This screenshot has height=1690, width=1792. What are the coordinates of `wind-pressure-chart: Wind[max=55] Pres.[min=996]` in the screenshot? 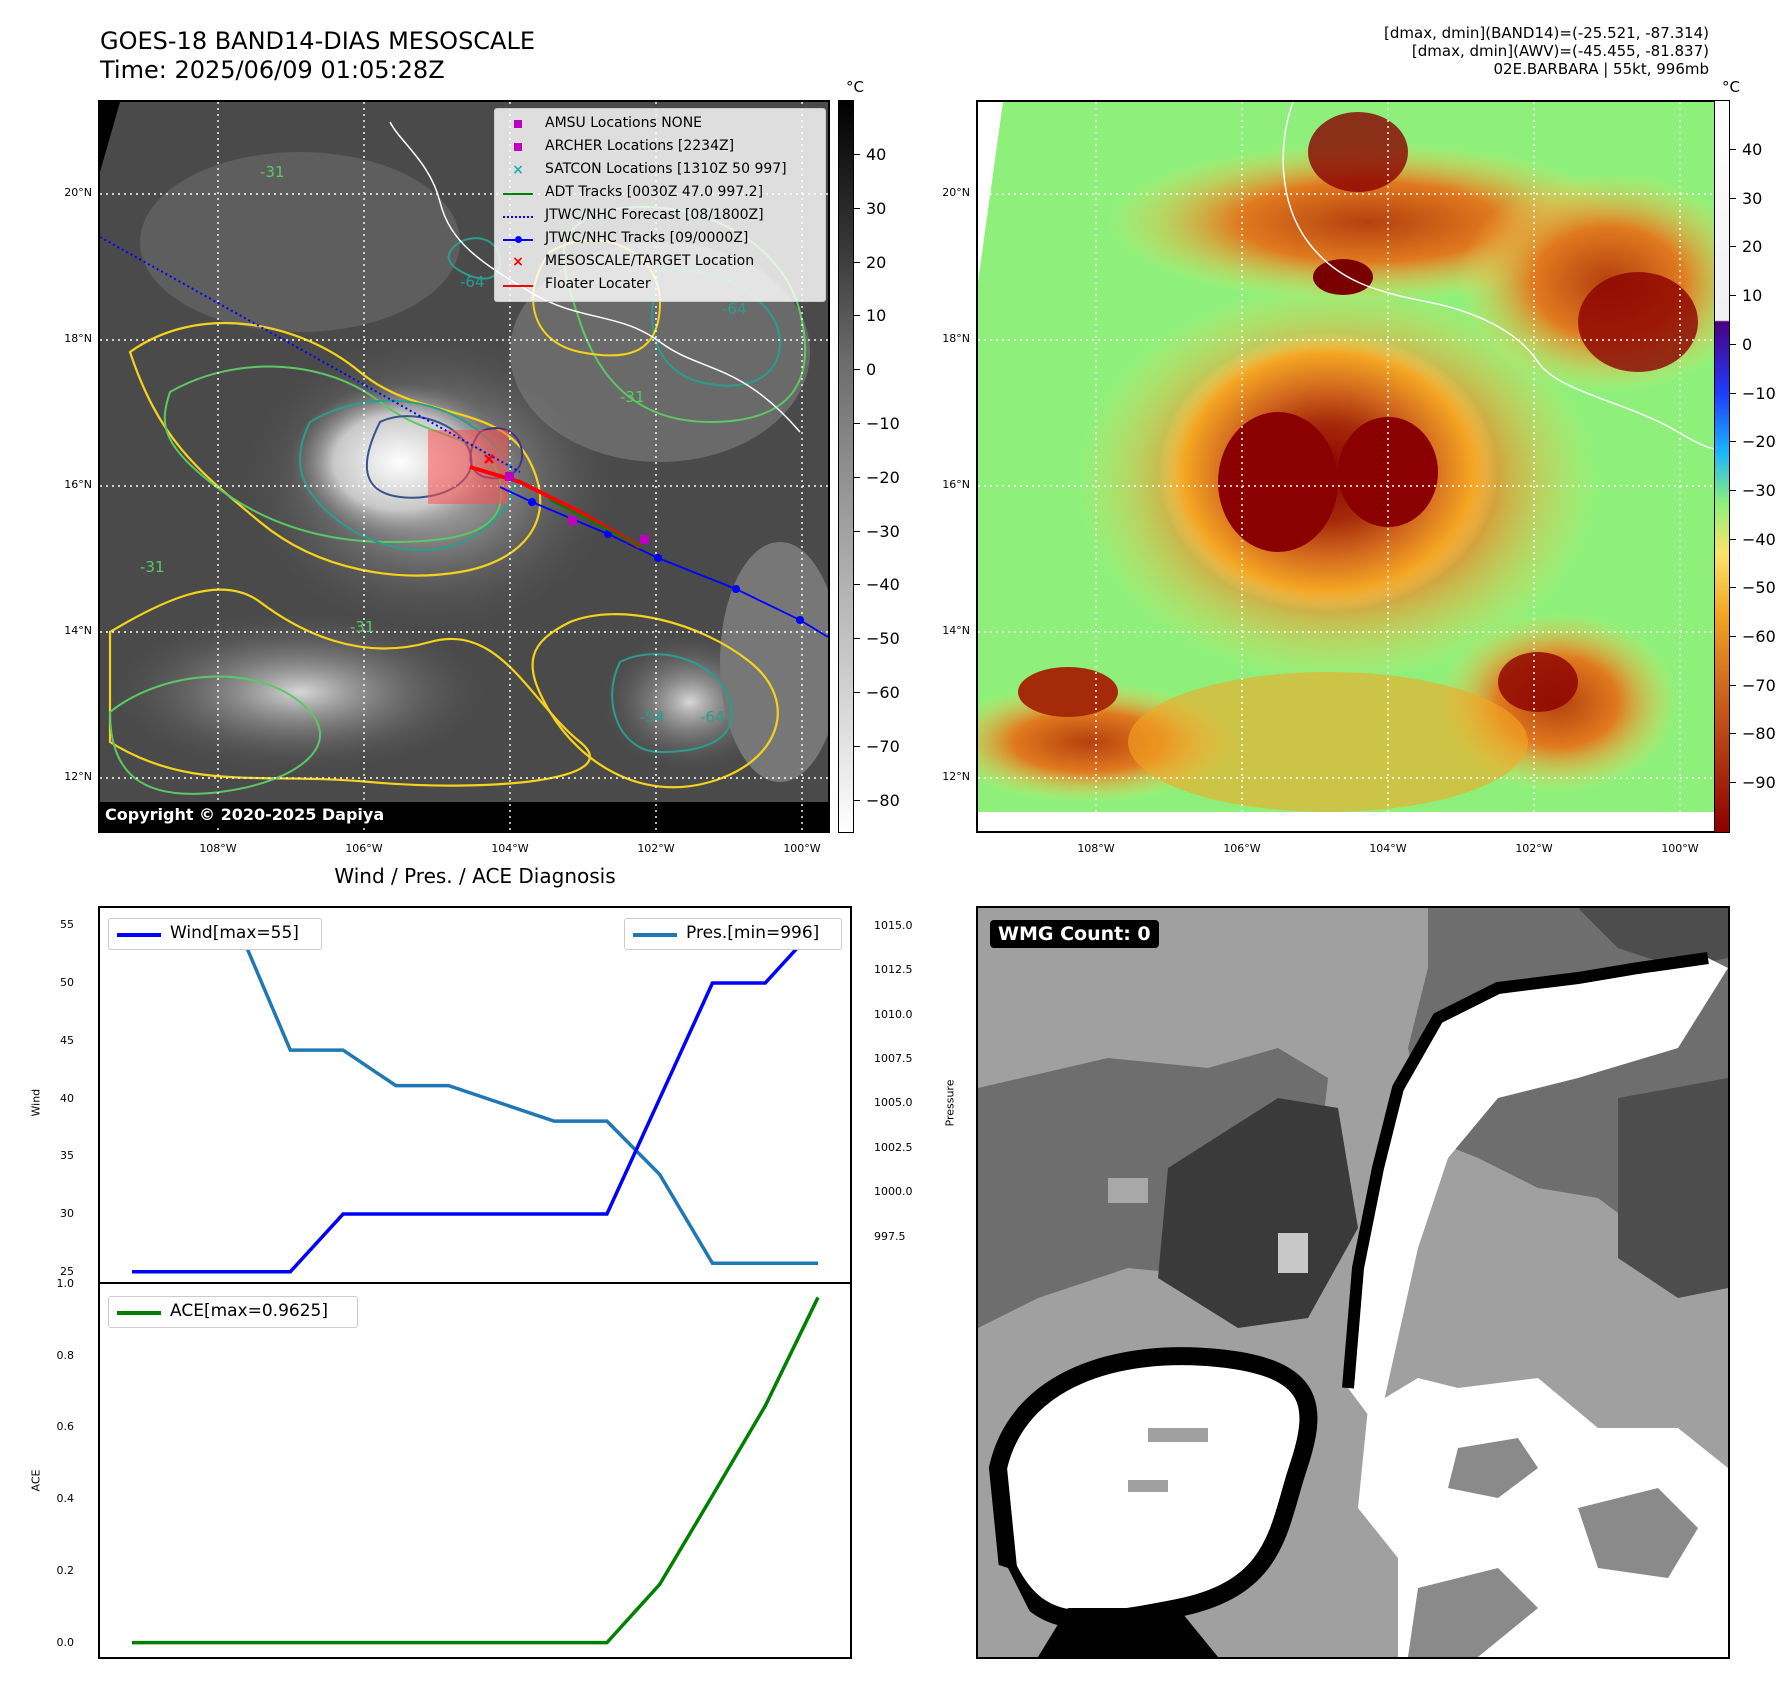 It's located at (475, 1094).